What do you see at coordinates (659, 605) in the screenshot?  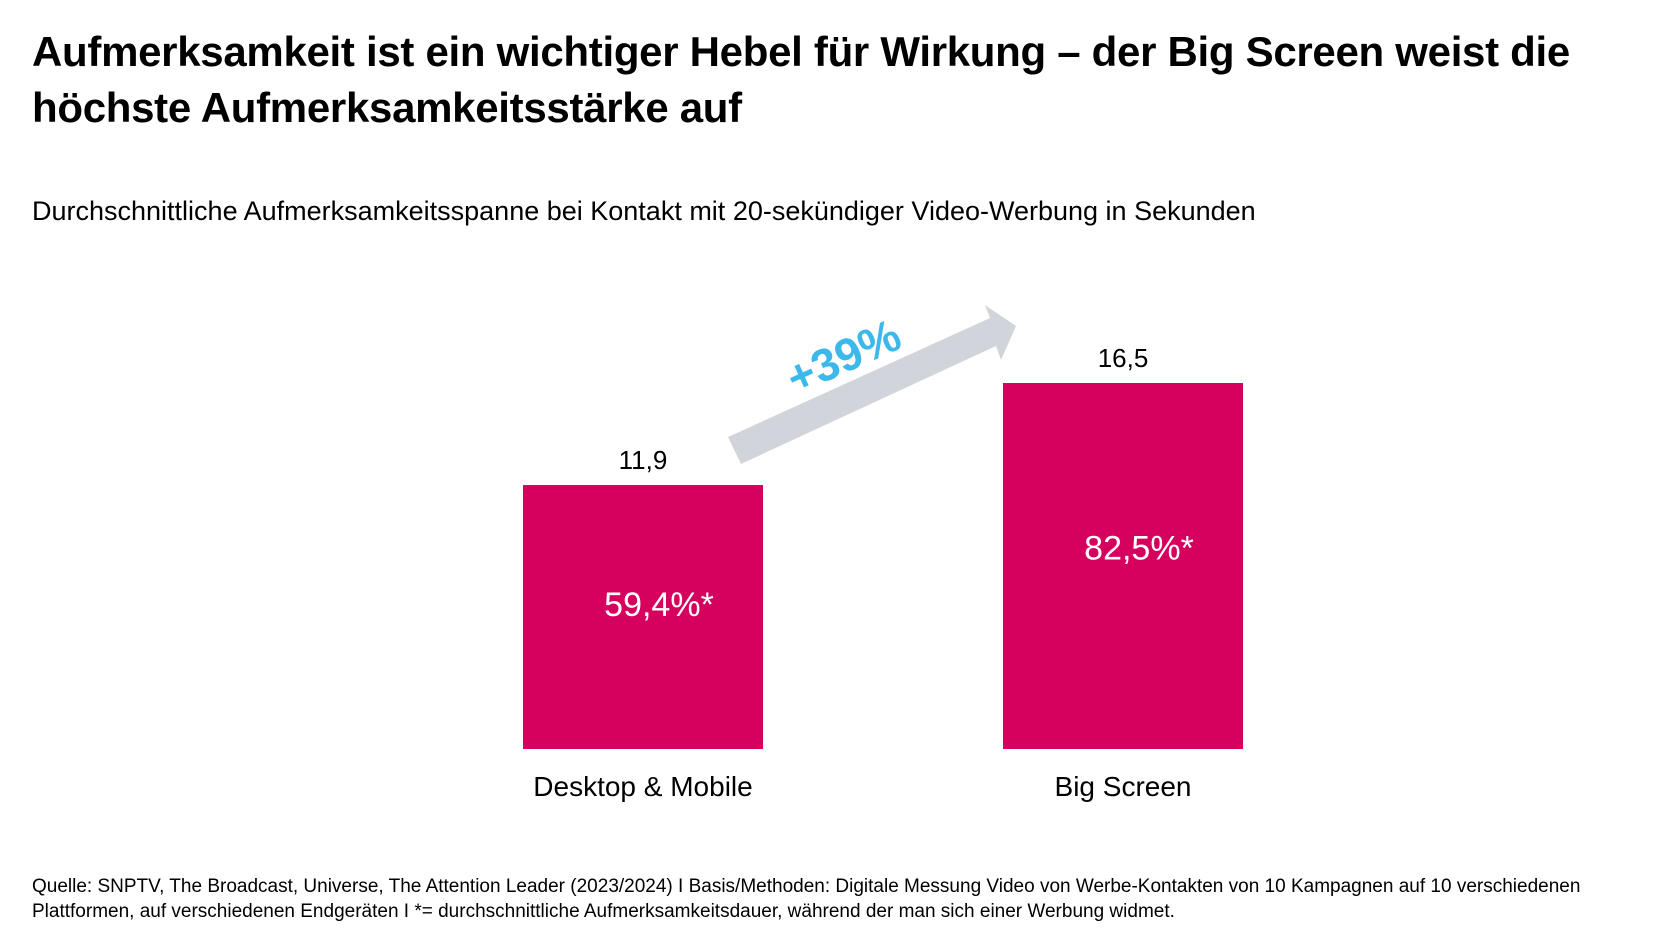 I see `bar-inner-label: 59,4%*` at bounding box center [659, 605].